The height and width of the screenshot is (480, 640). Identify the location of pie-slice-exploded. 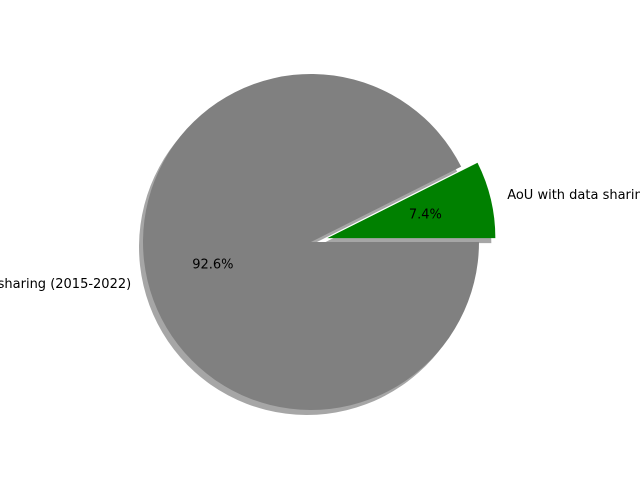
(411, 200).